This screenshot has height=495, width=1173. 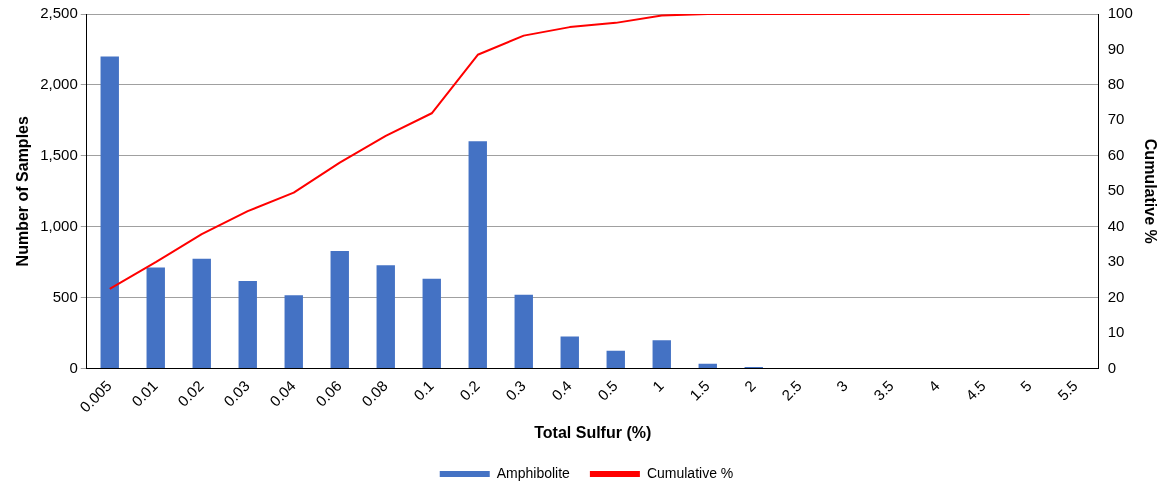 I want to click on x-tick-label: 0.08, so click(x=374, y=393).